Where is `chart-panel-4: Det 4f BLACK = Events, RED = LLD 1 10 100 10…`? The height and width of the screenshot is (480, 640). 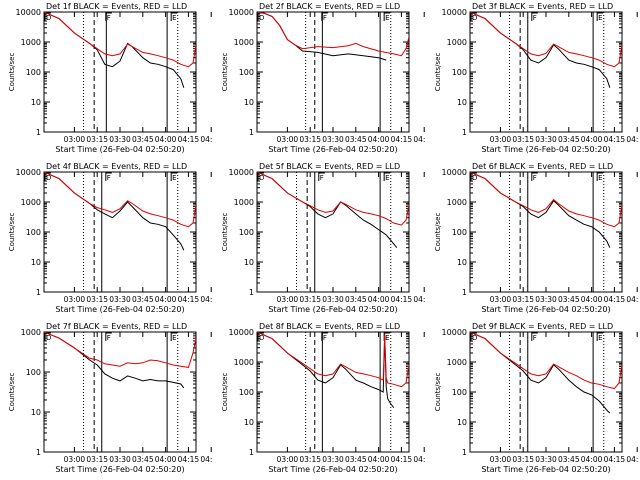 chart-panel-4: Det 4f BLACK = Events, RED = LLD 1 10 100 10… is located at coordinates (110, 238).